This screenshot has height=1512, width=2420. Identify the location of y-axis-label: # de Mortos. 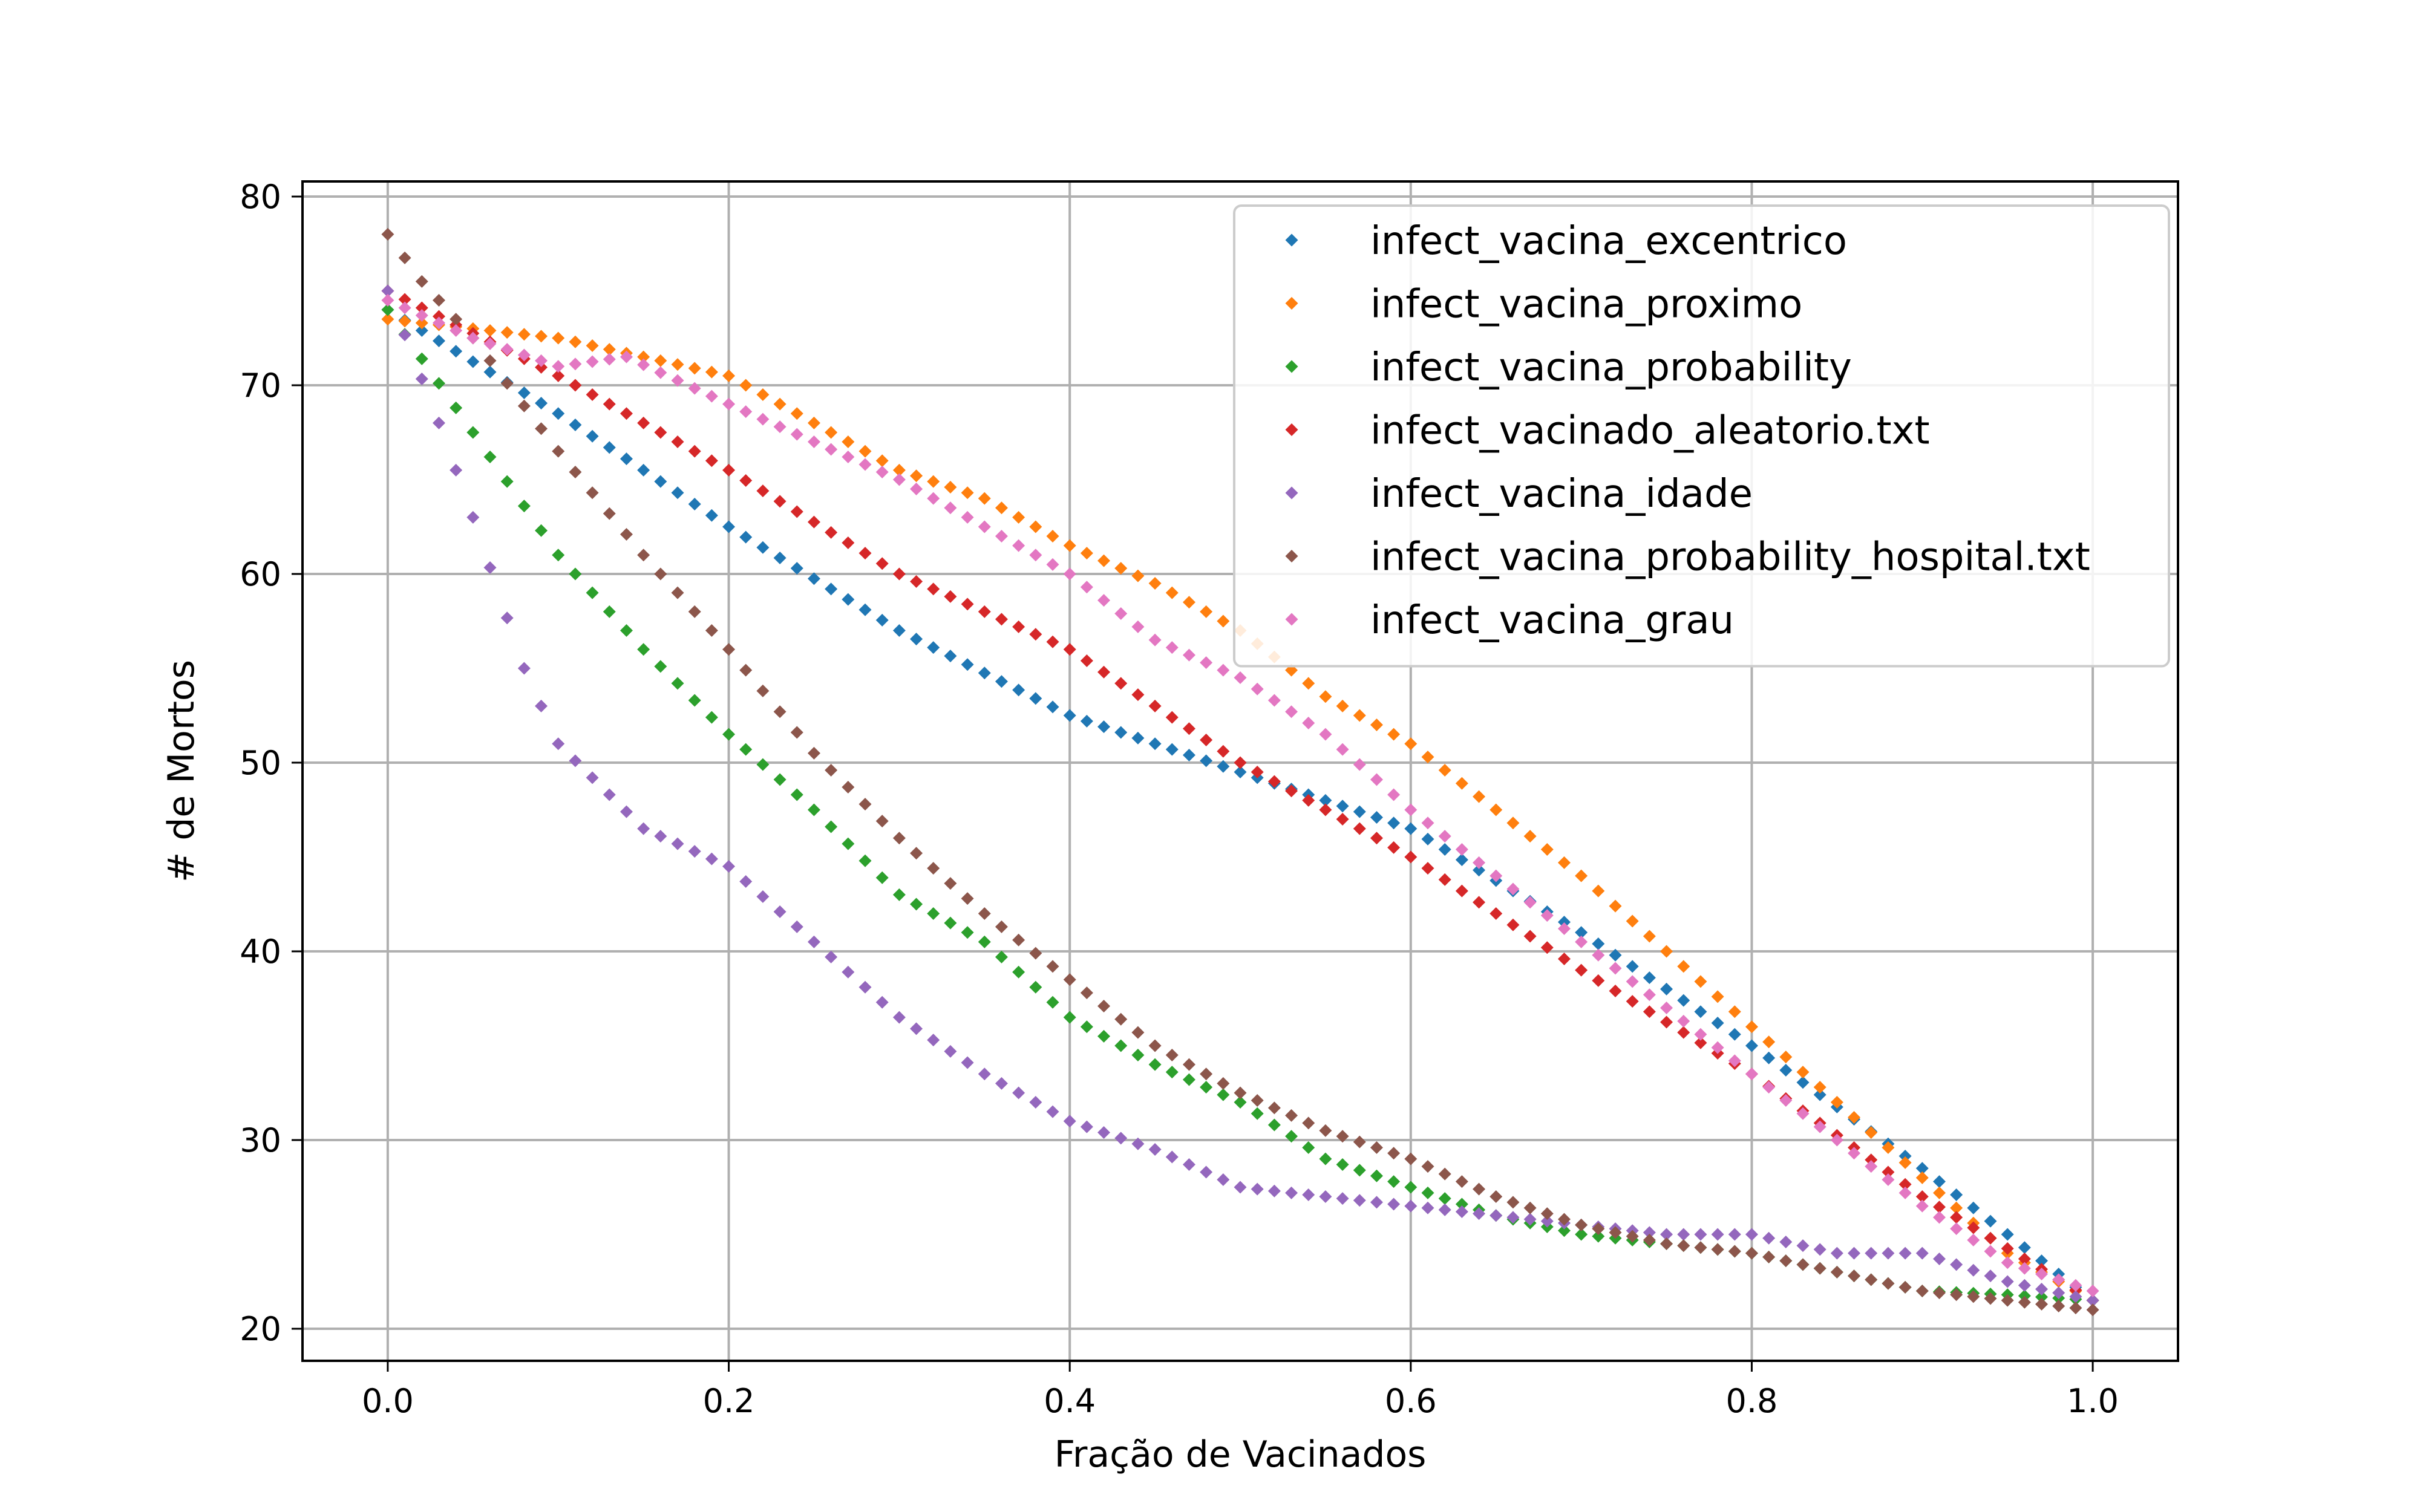
(181, 771).